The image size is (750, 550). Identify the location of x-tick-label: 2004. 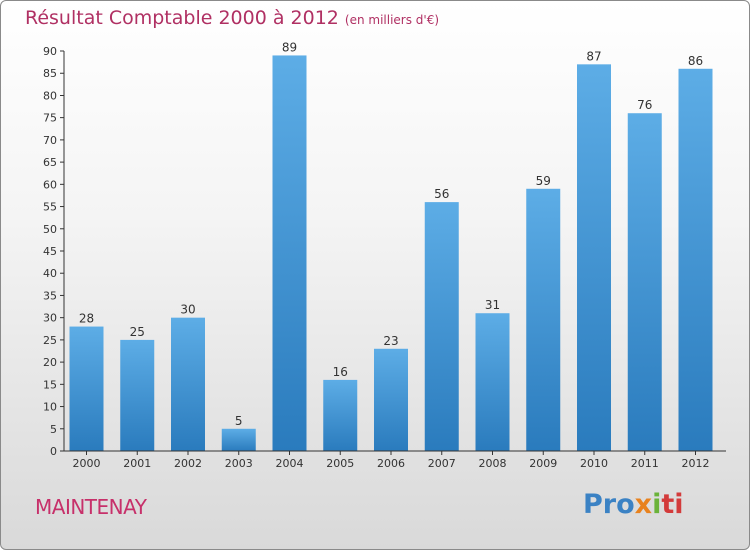
(290, 463).